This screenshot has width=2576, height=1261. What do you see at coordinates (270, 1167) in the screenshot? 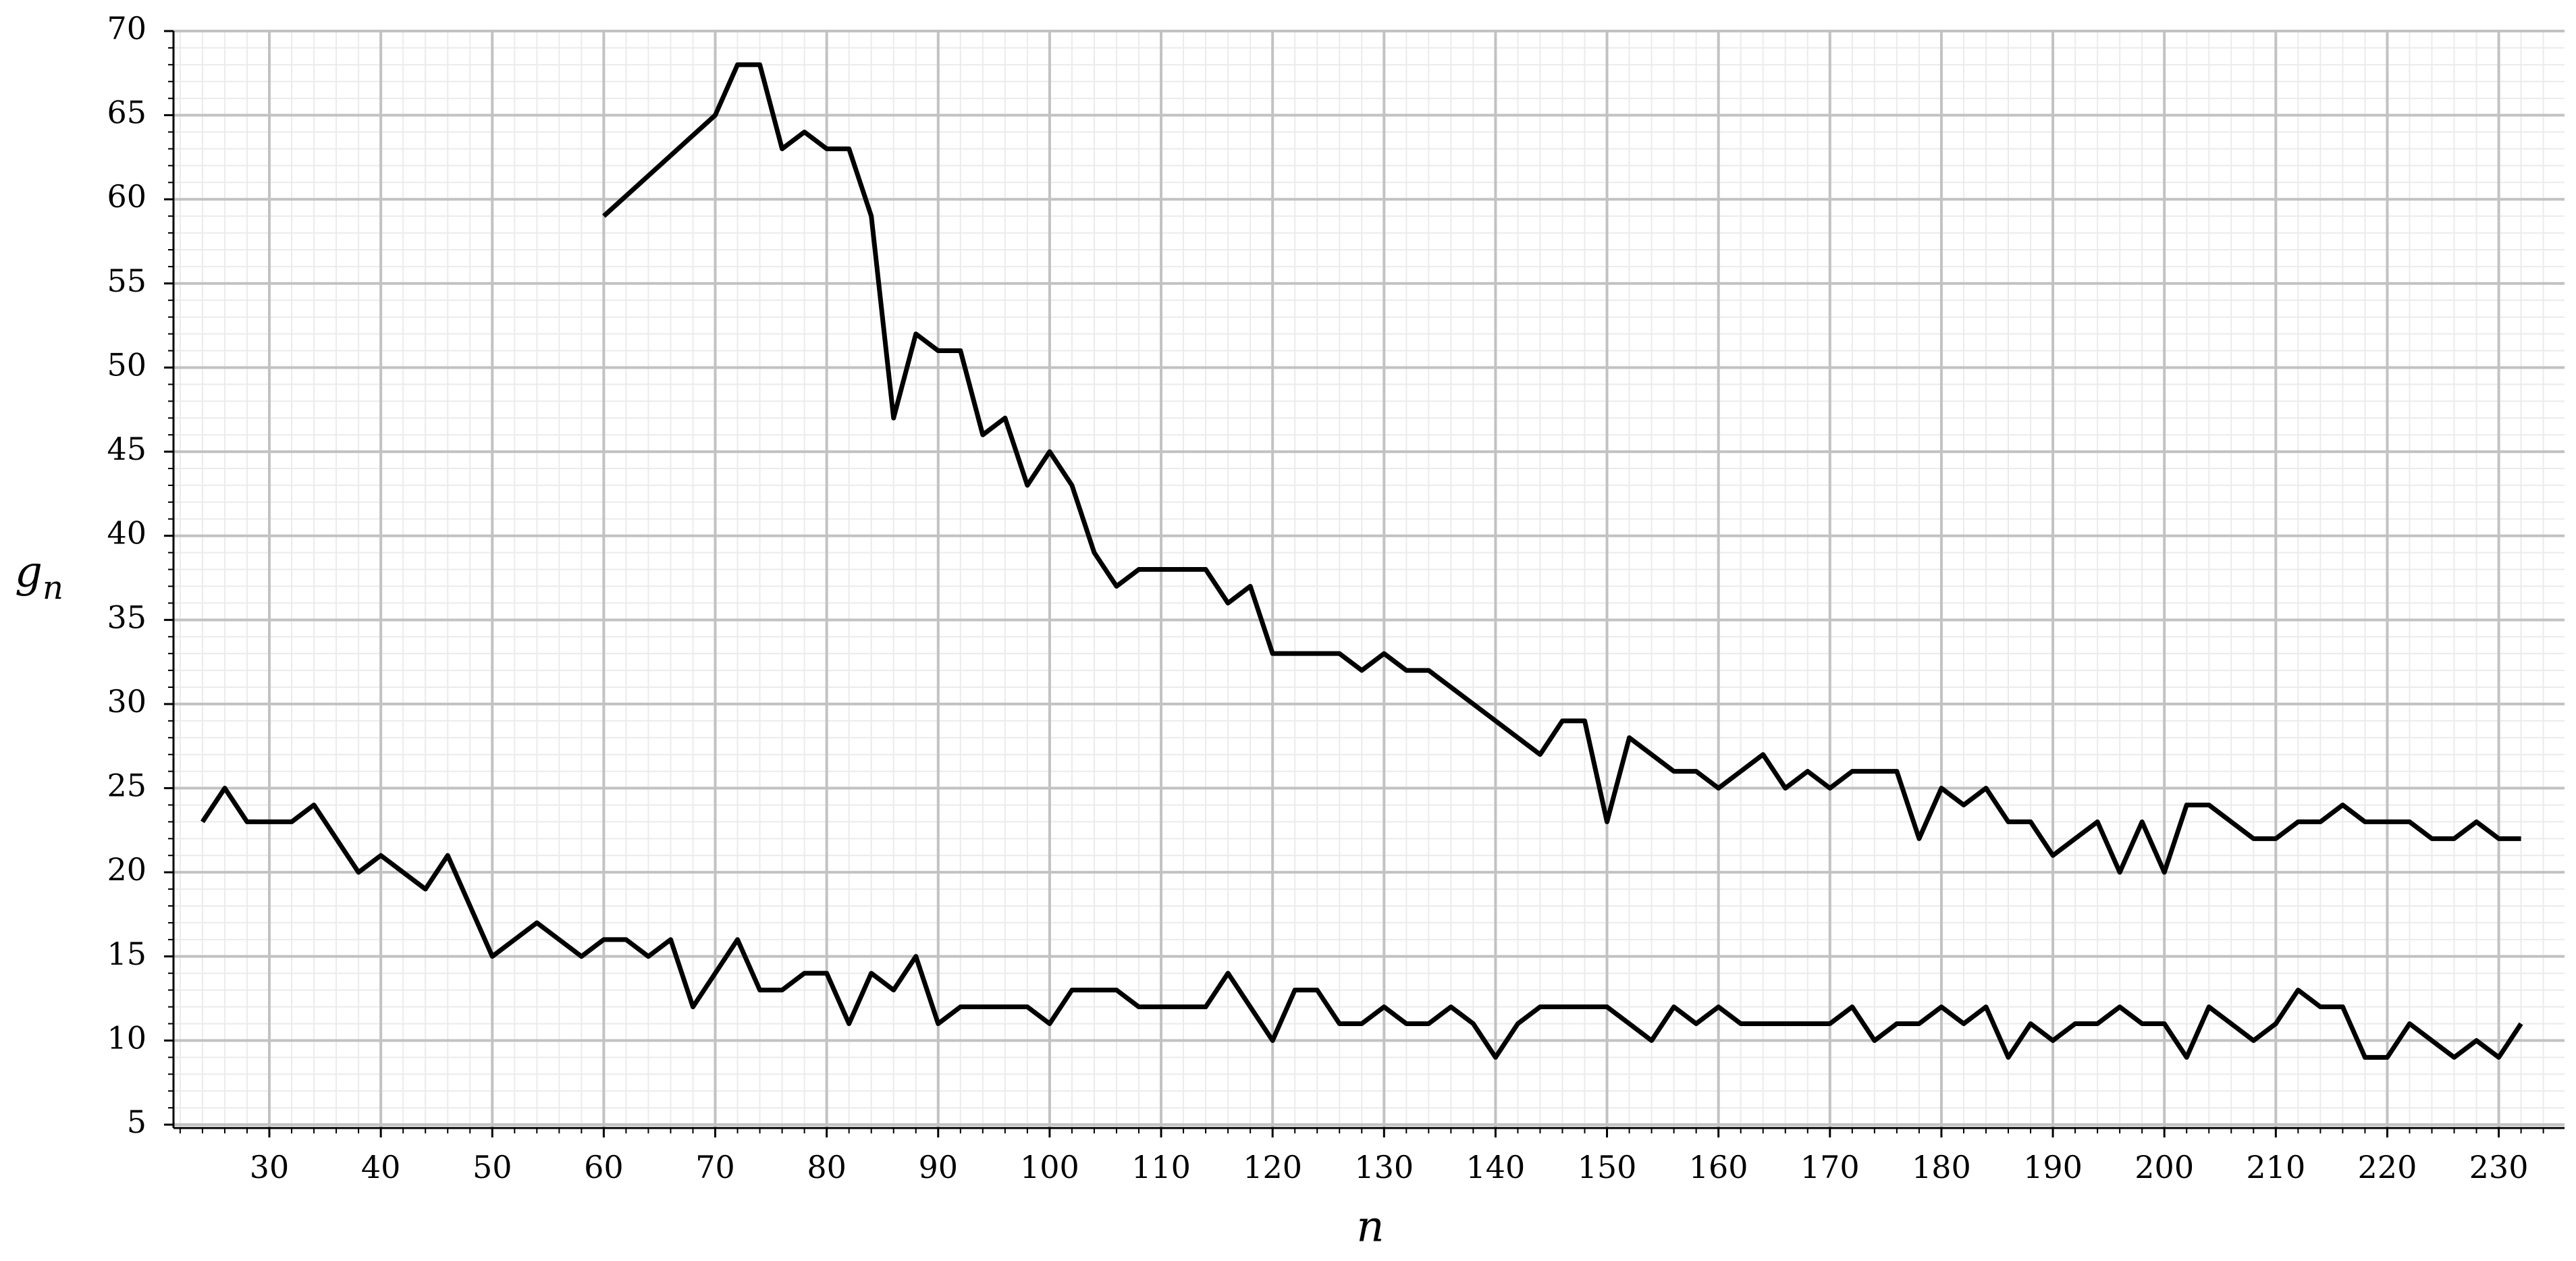
I see `x-tick-label: 30` at bounding box center [270, 1167].